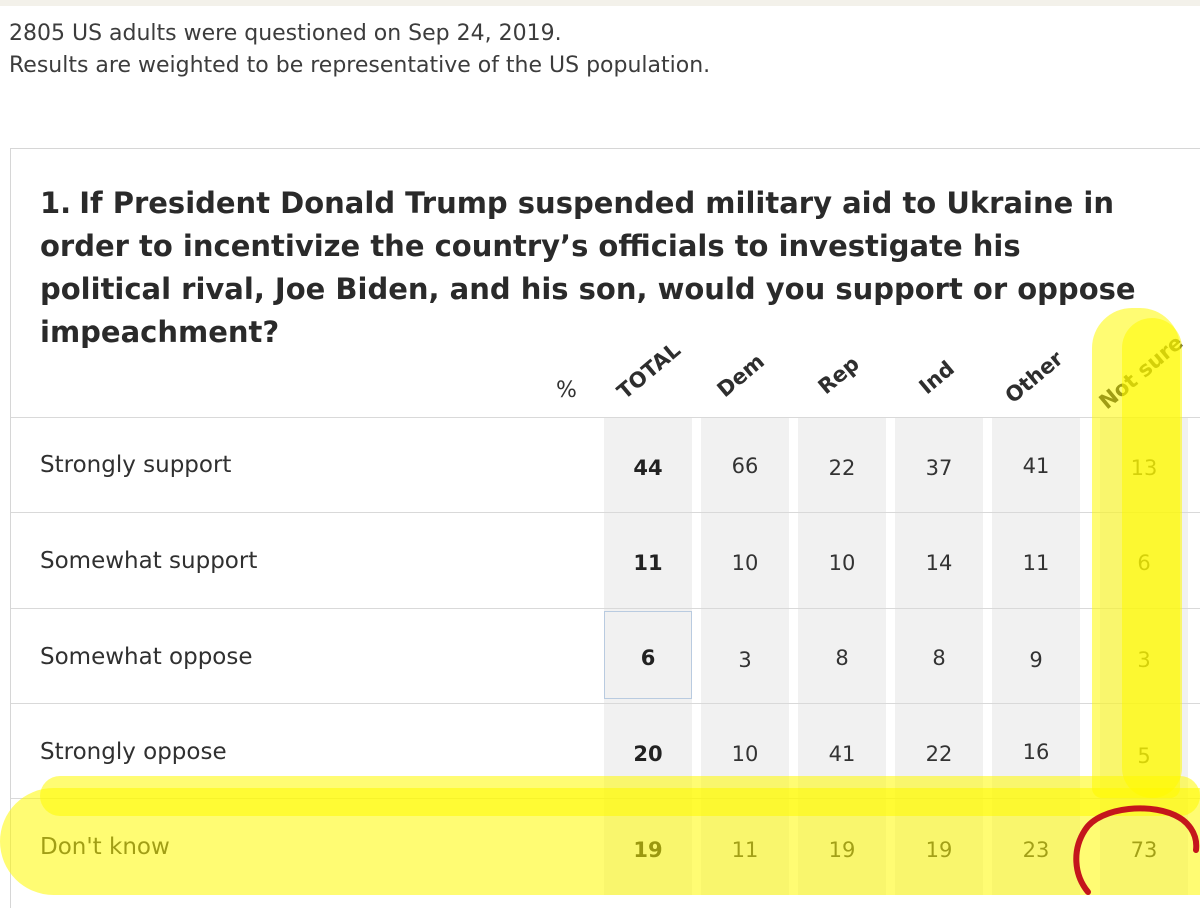  I want to click on row-label-somewhat-support: Somewhat support, so click(149, 561).